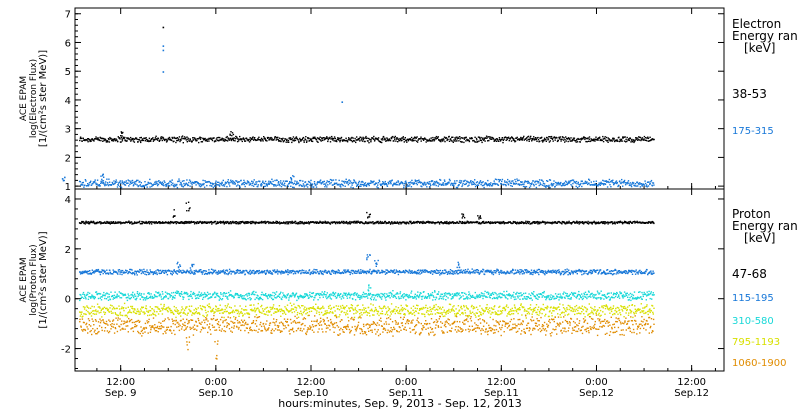 This screenshot has width=800, height=410. Describe the element at coordinates (163, 27) in the screenshot. I see `outlier-point` at that location.